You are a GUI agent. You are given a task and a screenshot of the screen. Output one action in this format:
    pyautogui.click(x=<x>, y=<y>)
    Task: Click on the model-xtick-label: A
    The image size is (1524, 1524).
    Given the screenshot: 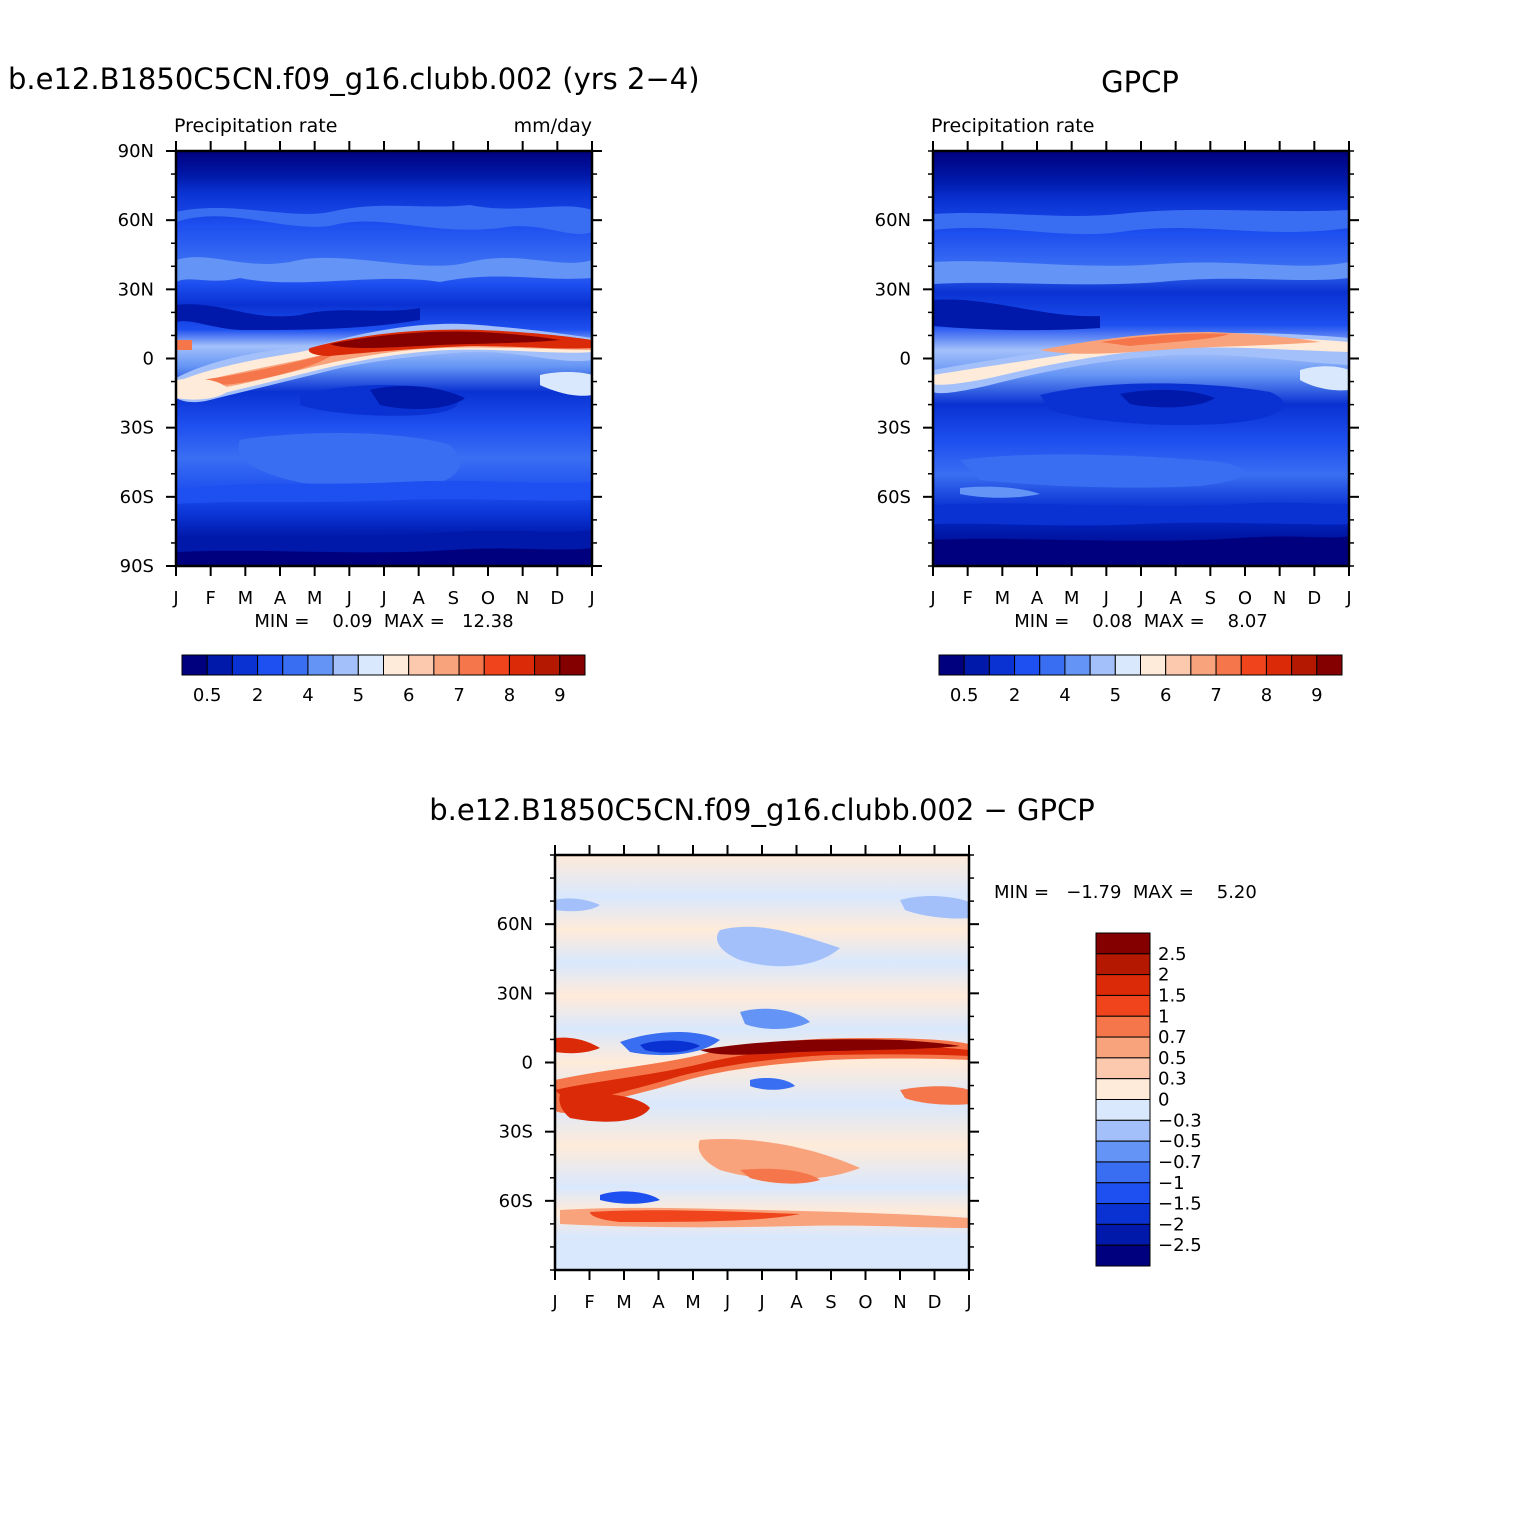 What is the action you would take?
    pyautogui.click(x=419, y=598)
    